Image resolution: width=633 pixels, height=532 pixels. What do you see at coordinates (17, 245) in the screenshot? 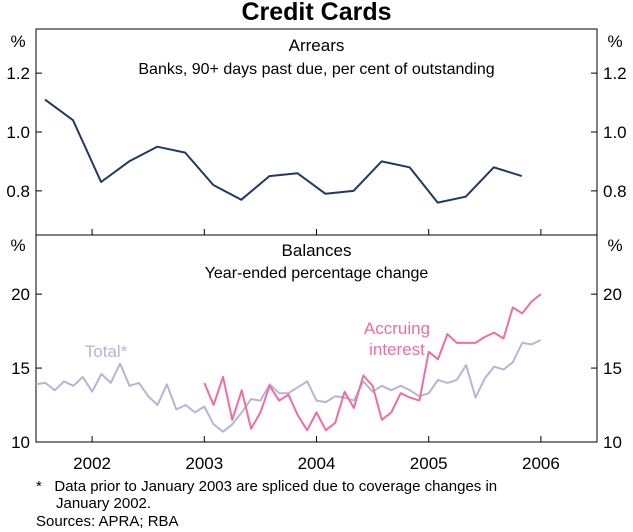
I see `bottom-left-unit: %` at bounding box center [17, 245].